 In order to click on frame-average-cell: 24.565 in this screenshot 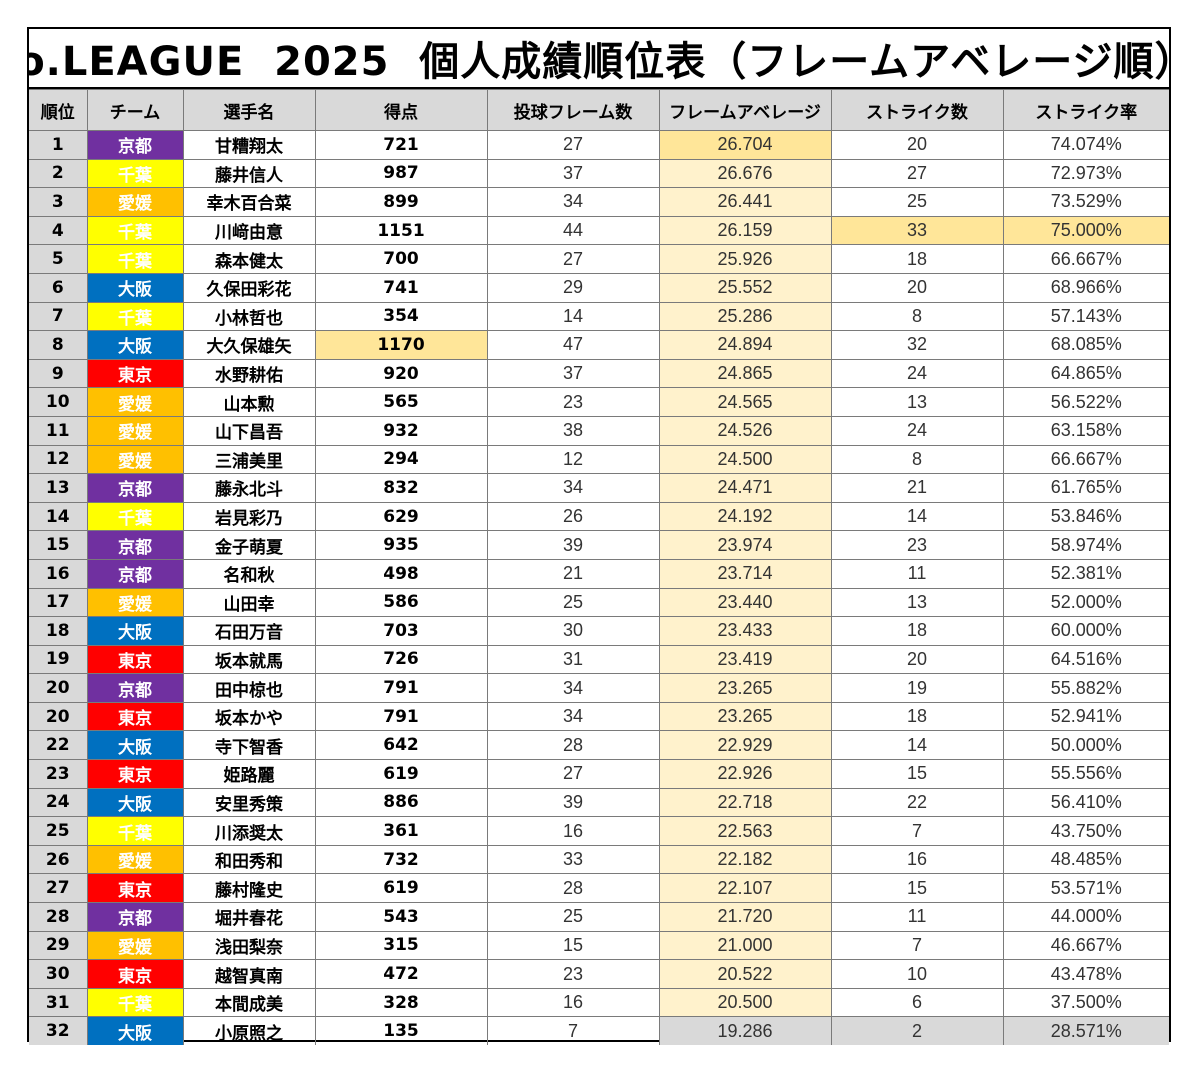, I will do `click(745, 402)`.